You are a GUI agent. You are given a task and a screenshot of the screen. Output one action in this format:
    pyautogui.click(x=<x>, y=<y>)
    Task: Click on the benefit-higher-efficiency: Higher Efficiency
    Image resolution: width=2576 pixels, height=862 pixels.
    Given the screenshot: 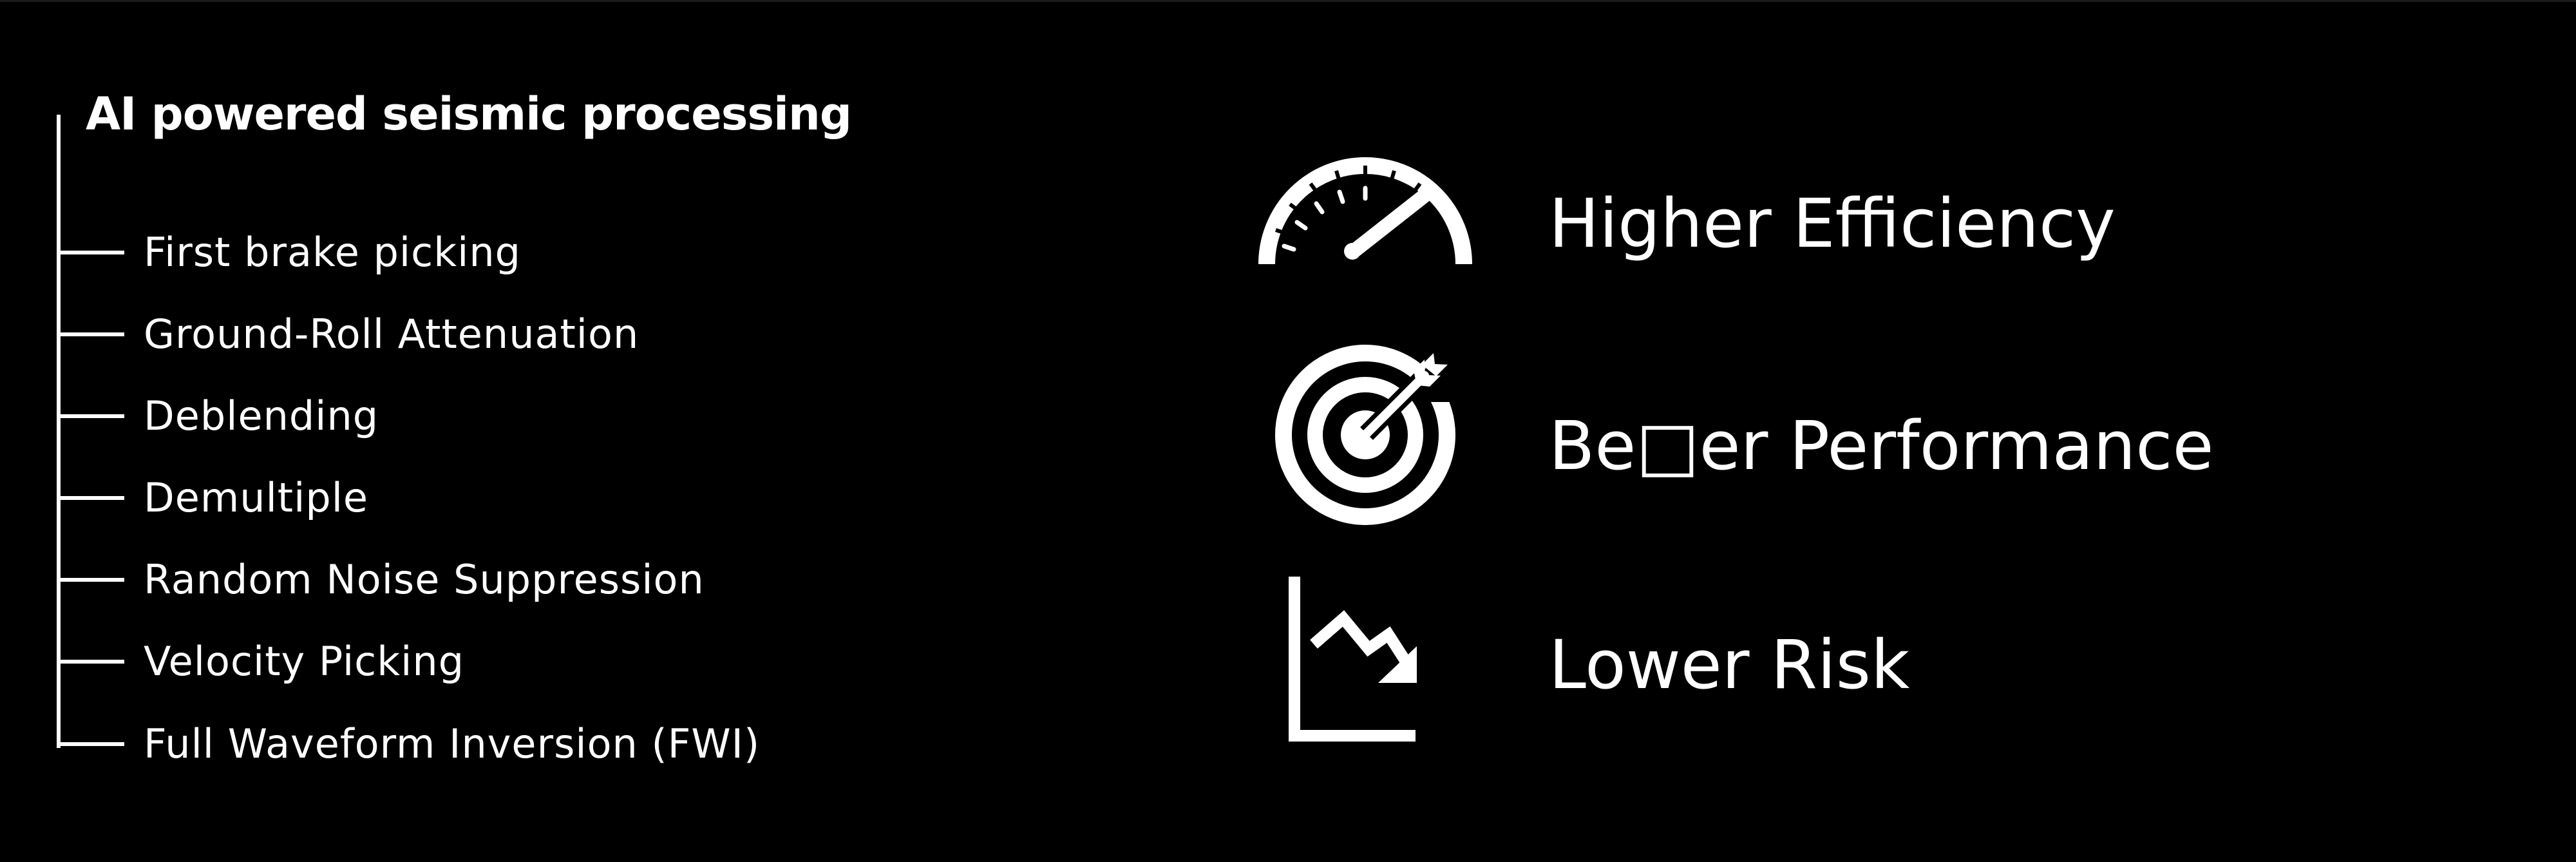 What is the action you would take?
    pyautogui.click(x=1867, y=225)
    